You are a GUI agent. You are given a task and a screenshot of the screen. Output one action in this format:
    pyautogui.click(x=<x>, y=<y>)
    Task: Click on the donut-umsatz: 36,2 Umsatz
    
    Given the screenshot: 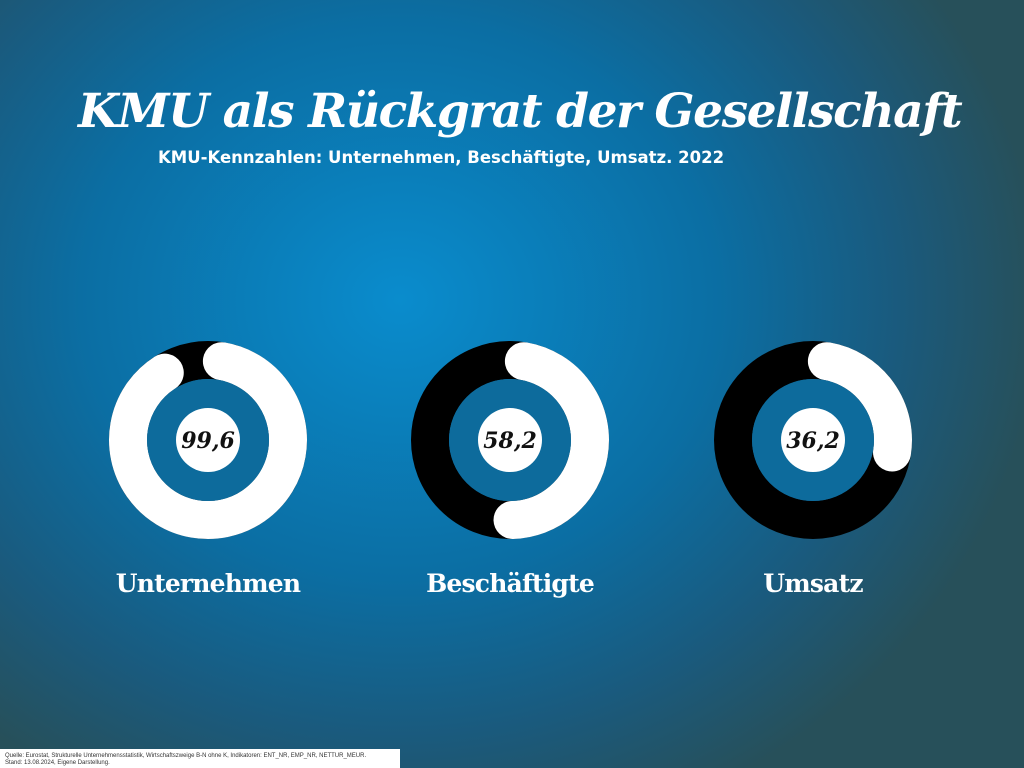 What is the action you would take?
    pyautogui.click(x=813, y=469)
    